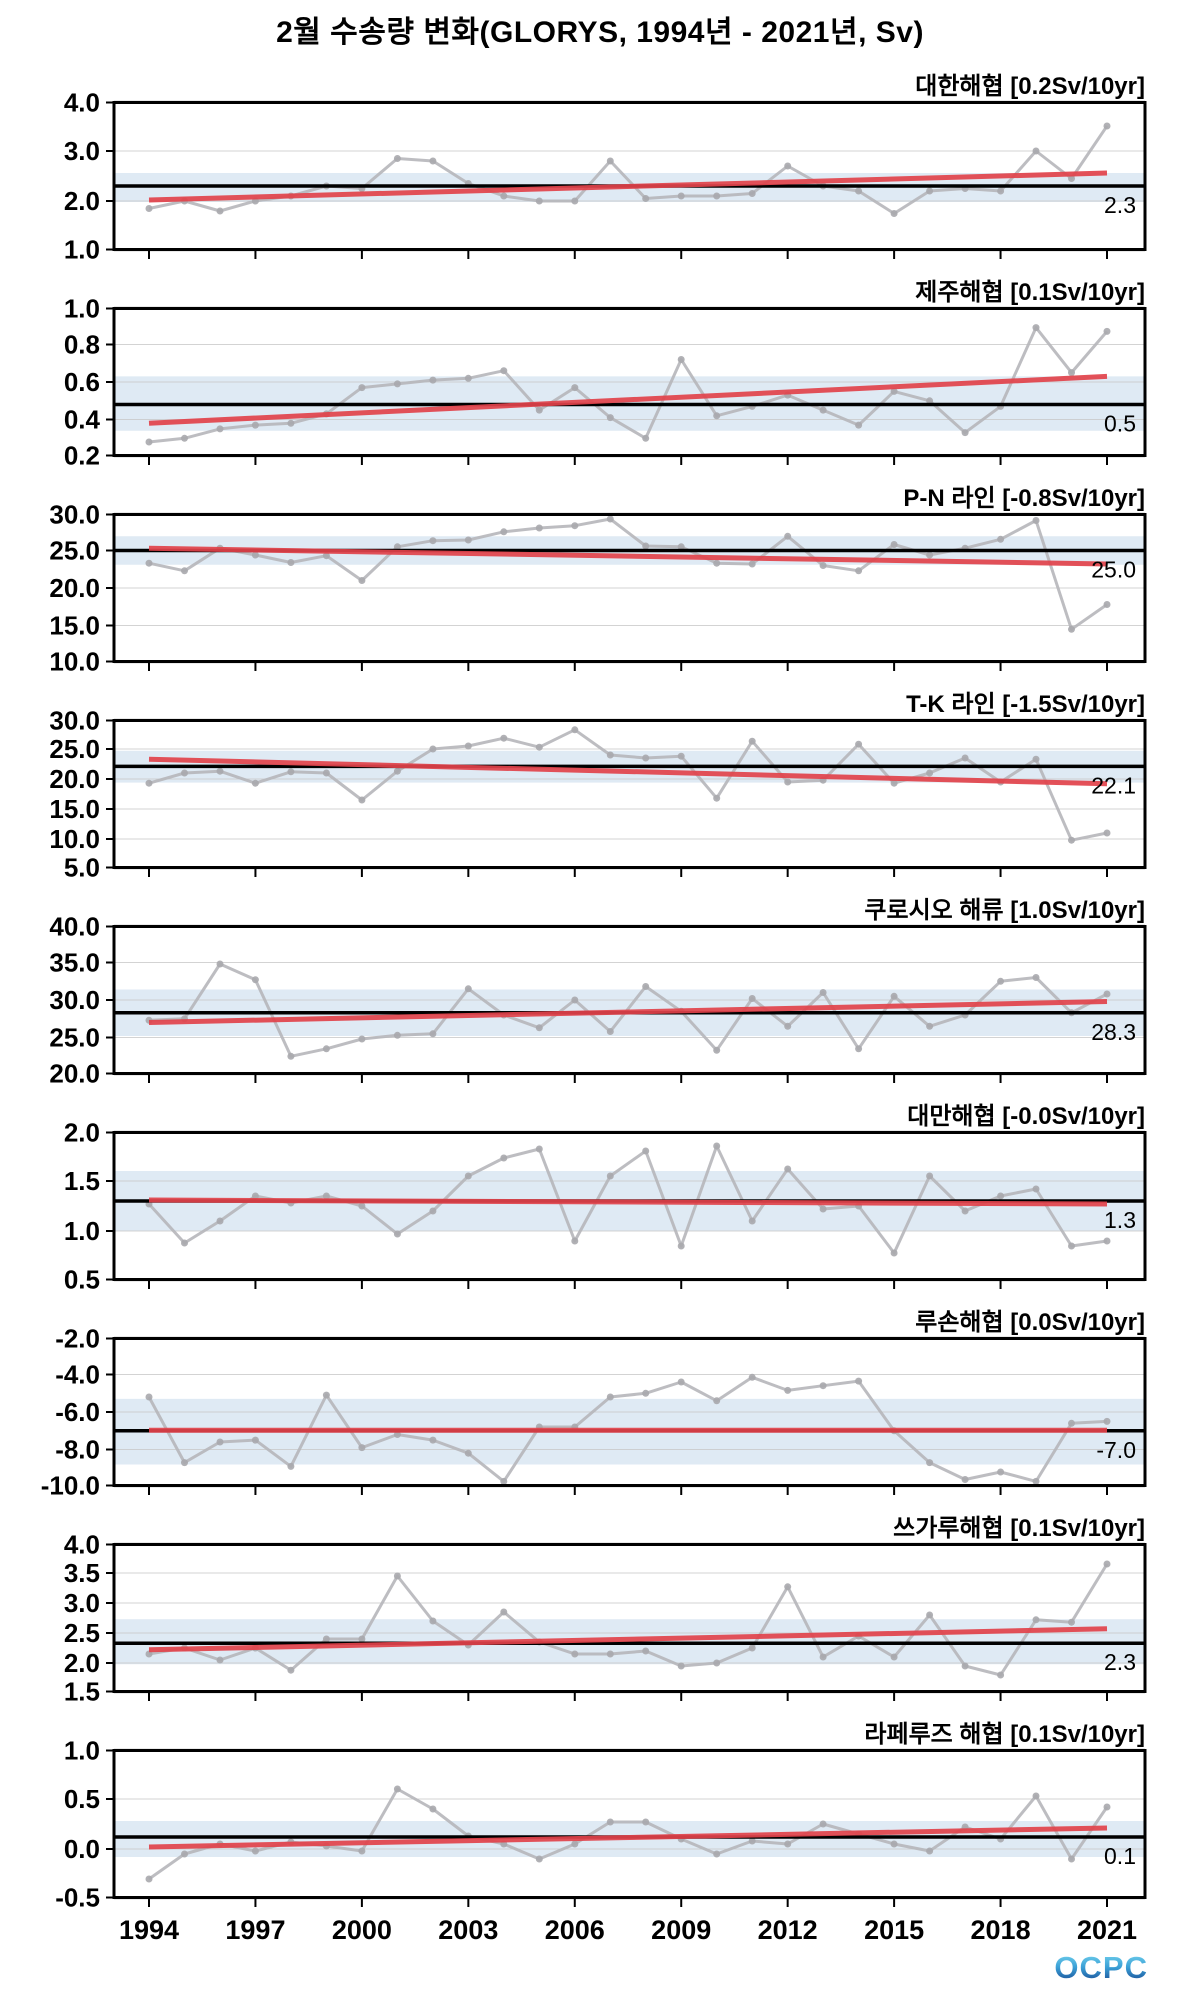 The width and height of the screenshot is (1200, 2000). I want to click on plot-border, so click(629, 176).